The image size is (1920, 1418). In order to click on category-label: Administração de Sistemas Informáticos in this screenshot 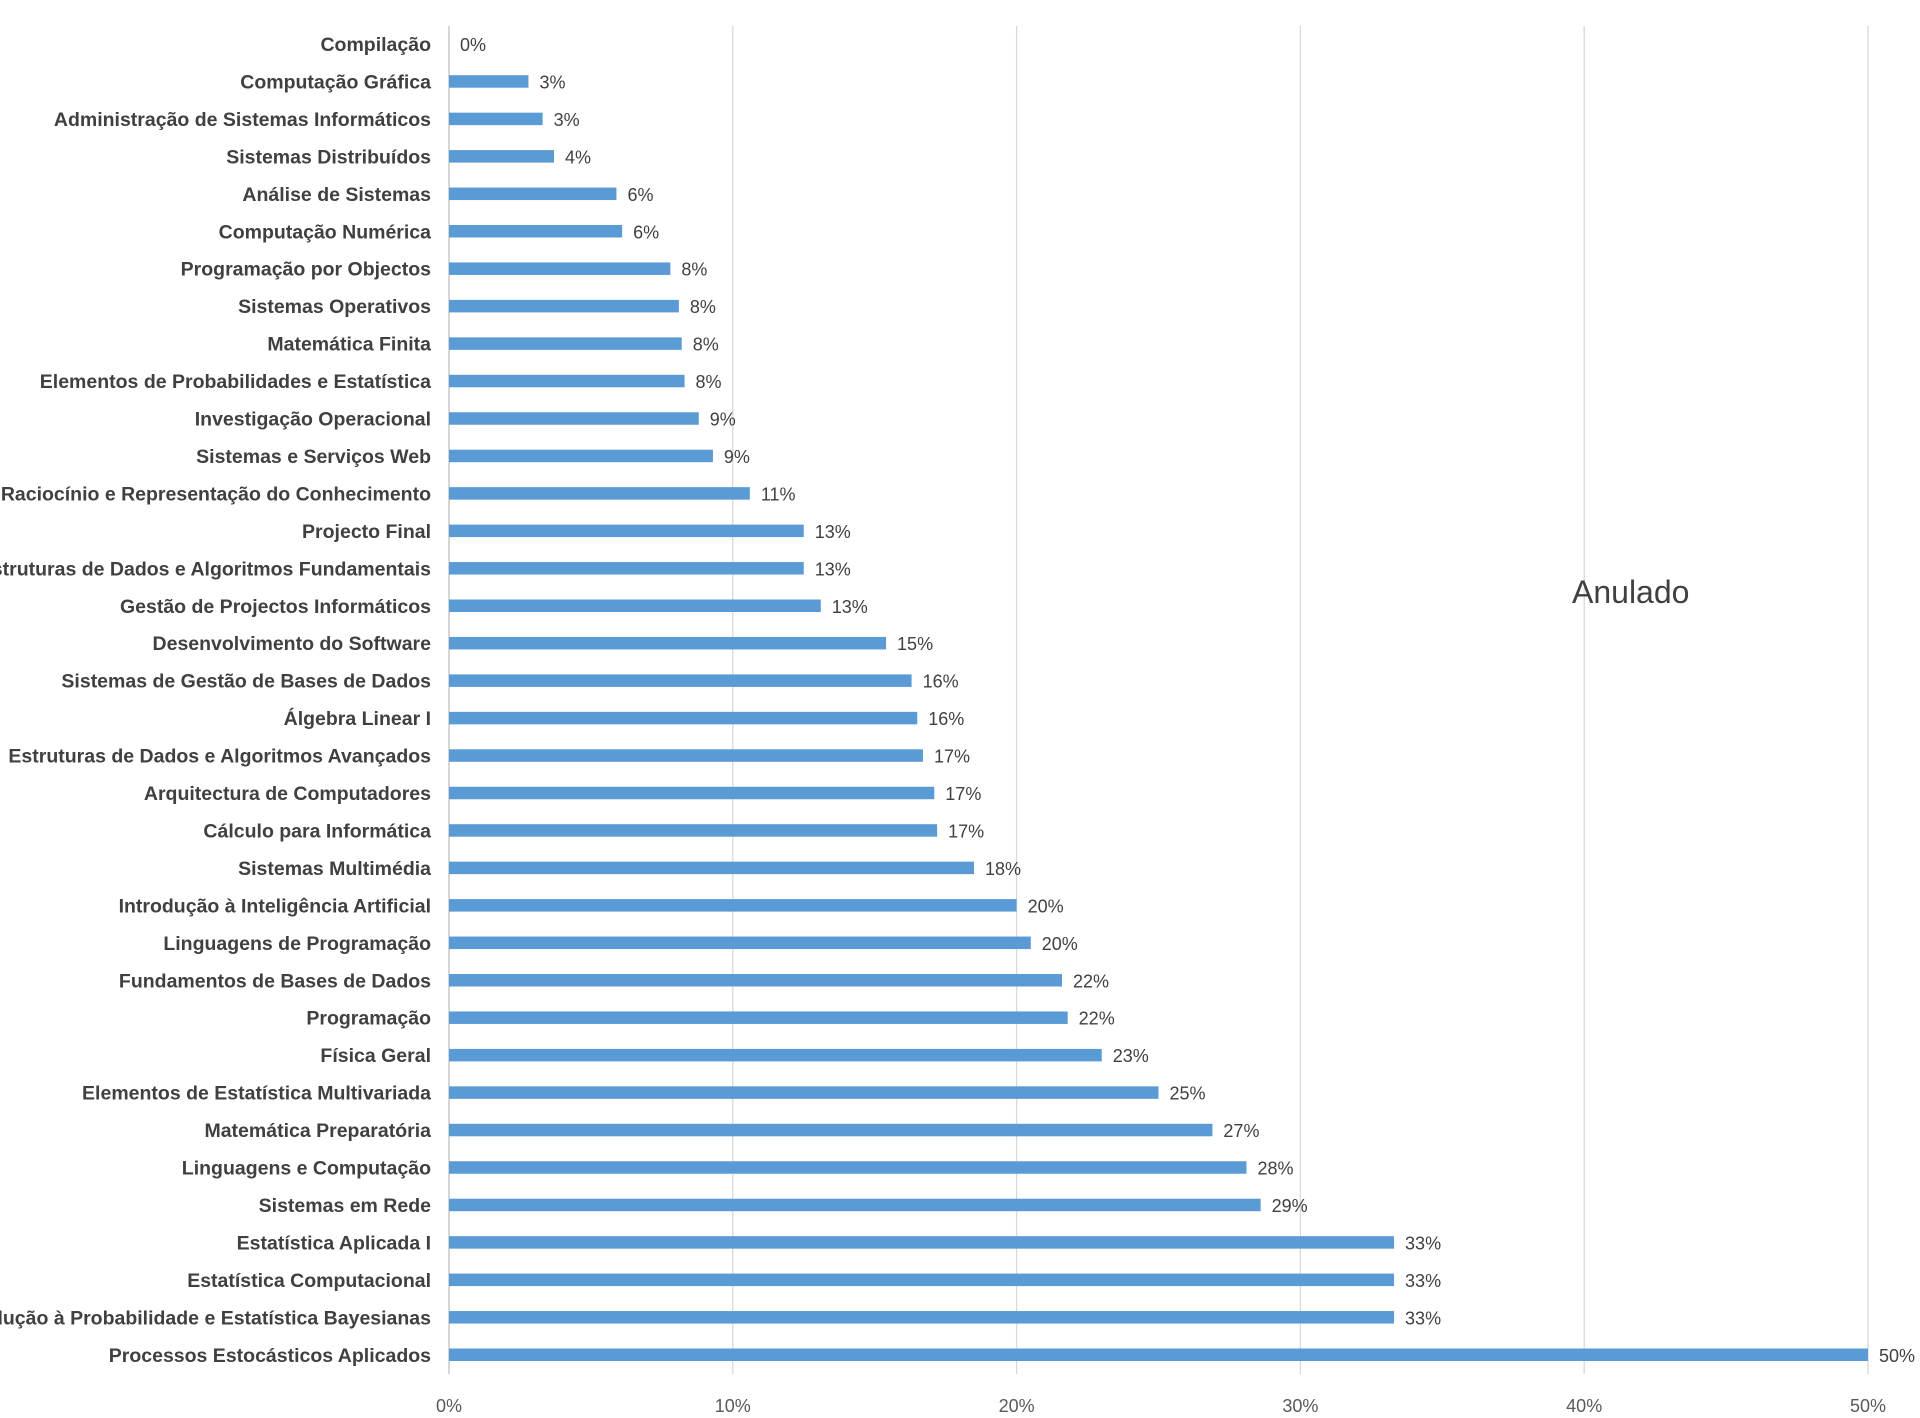, I will do `click(242, 120)`.